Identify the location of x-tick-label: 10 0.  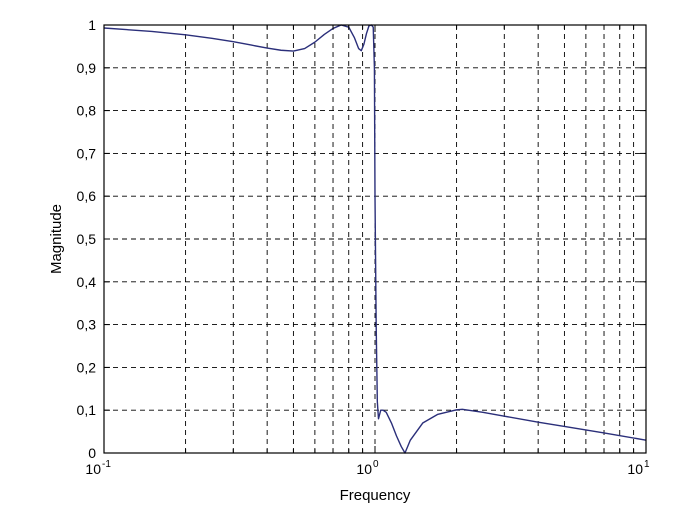
(367, 468).